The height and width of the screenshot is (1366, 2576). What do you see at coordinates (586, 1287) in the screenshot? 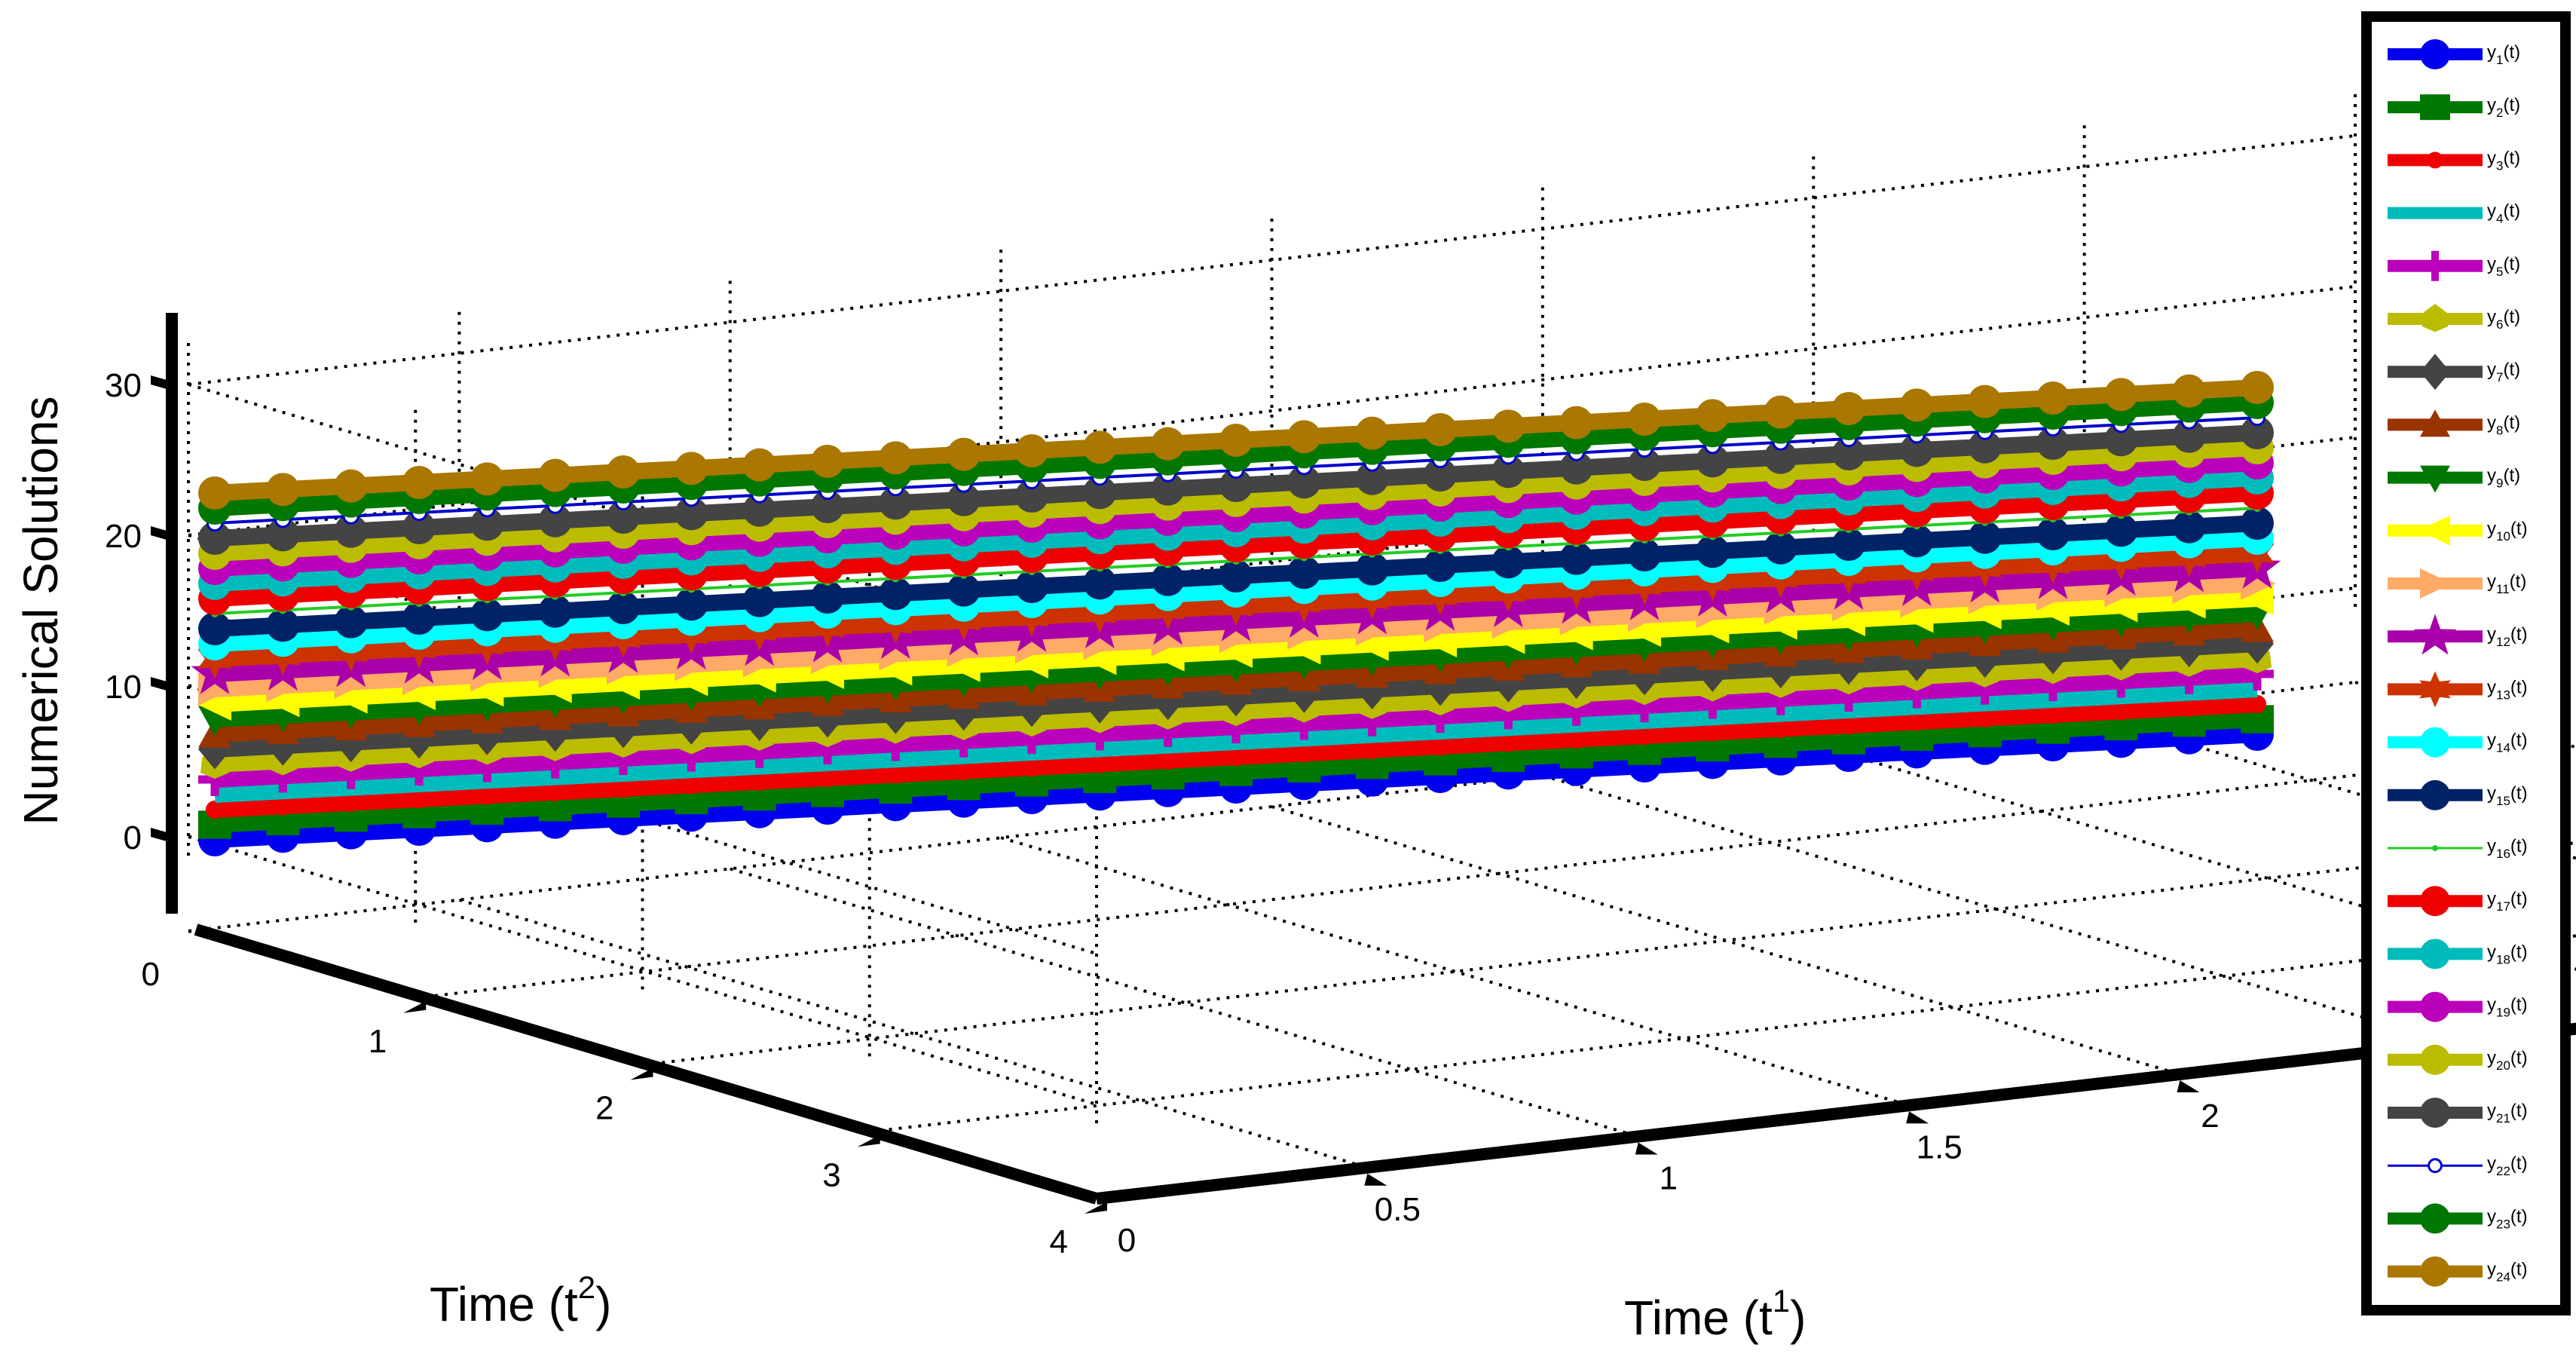
I see `t2-axis-label-sup: 2` at bounding box center [586, 1287].